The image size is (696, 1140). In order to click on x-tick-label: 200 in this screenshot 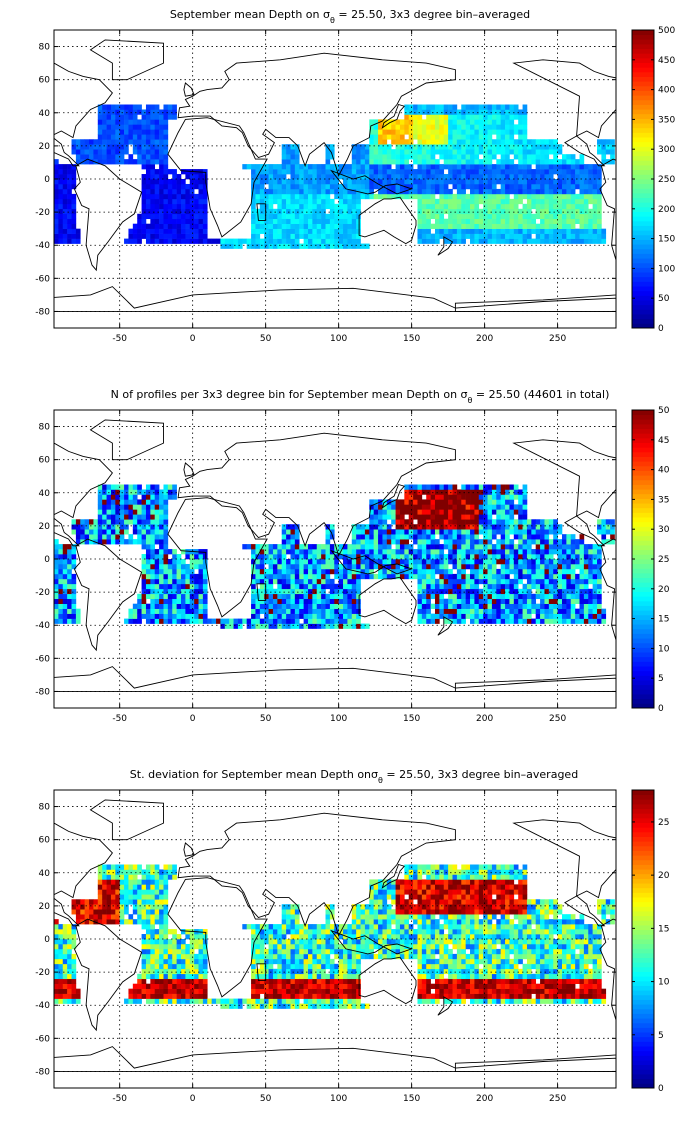, I will do `click(484, 719)`.